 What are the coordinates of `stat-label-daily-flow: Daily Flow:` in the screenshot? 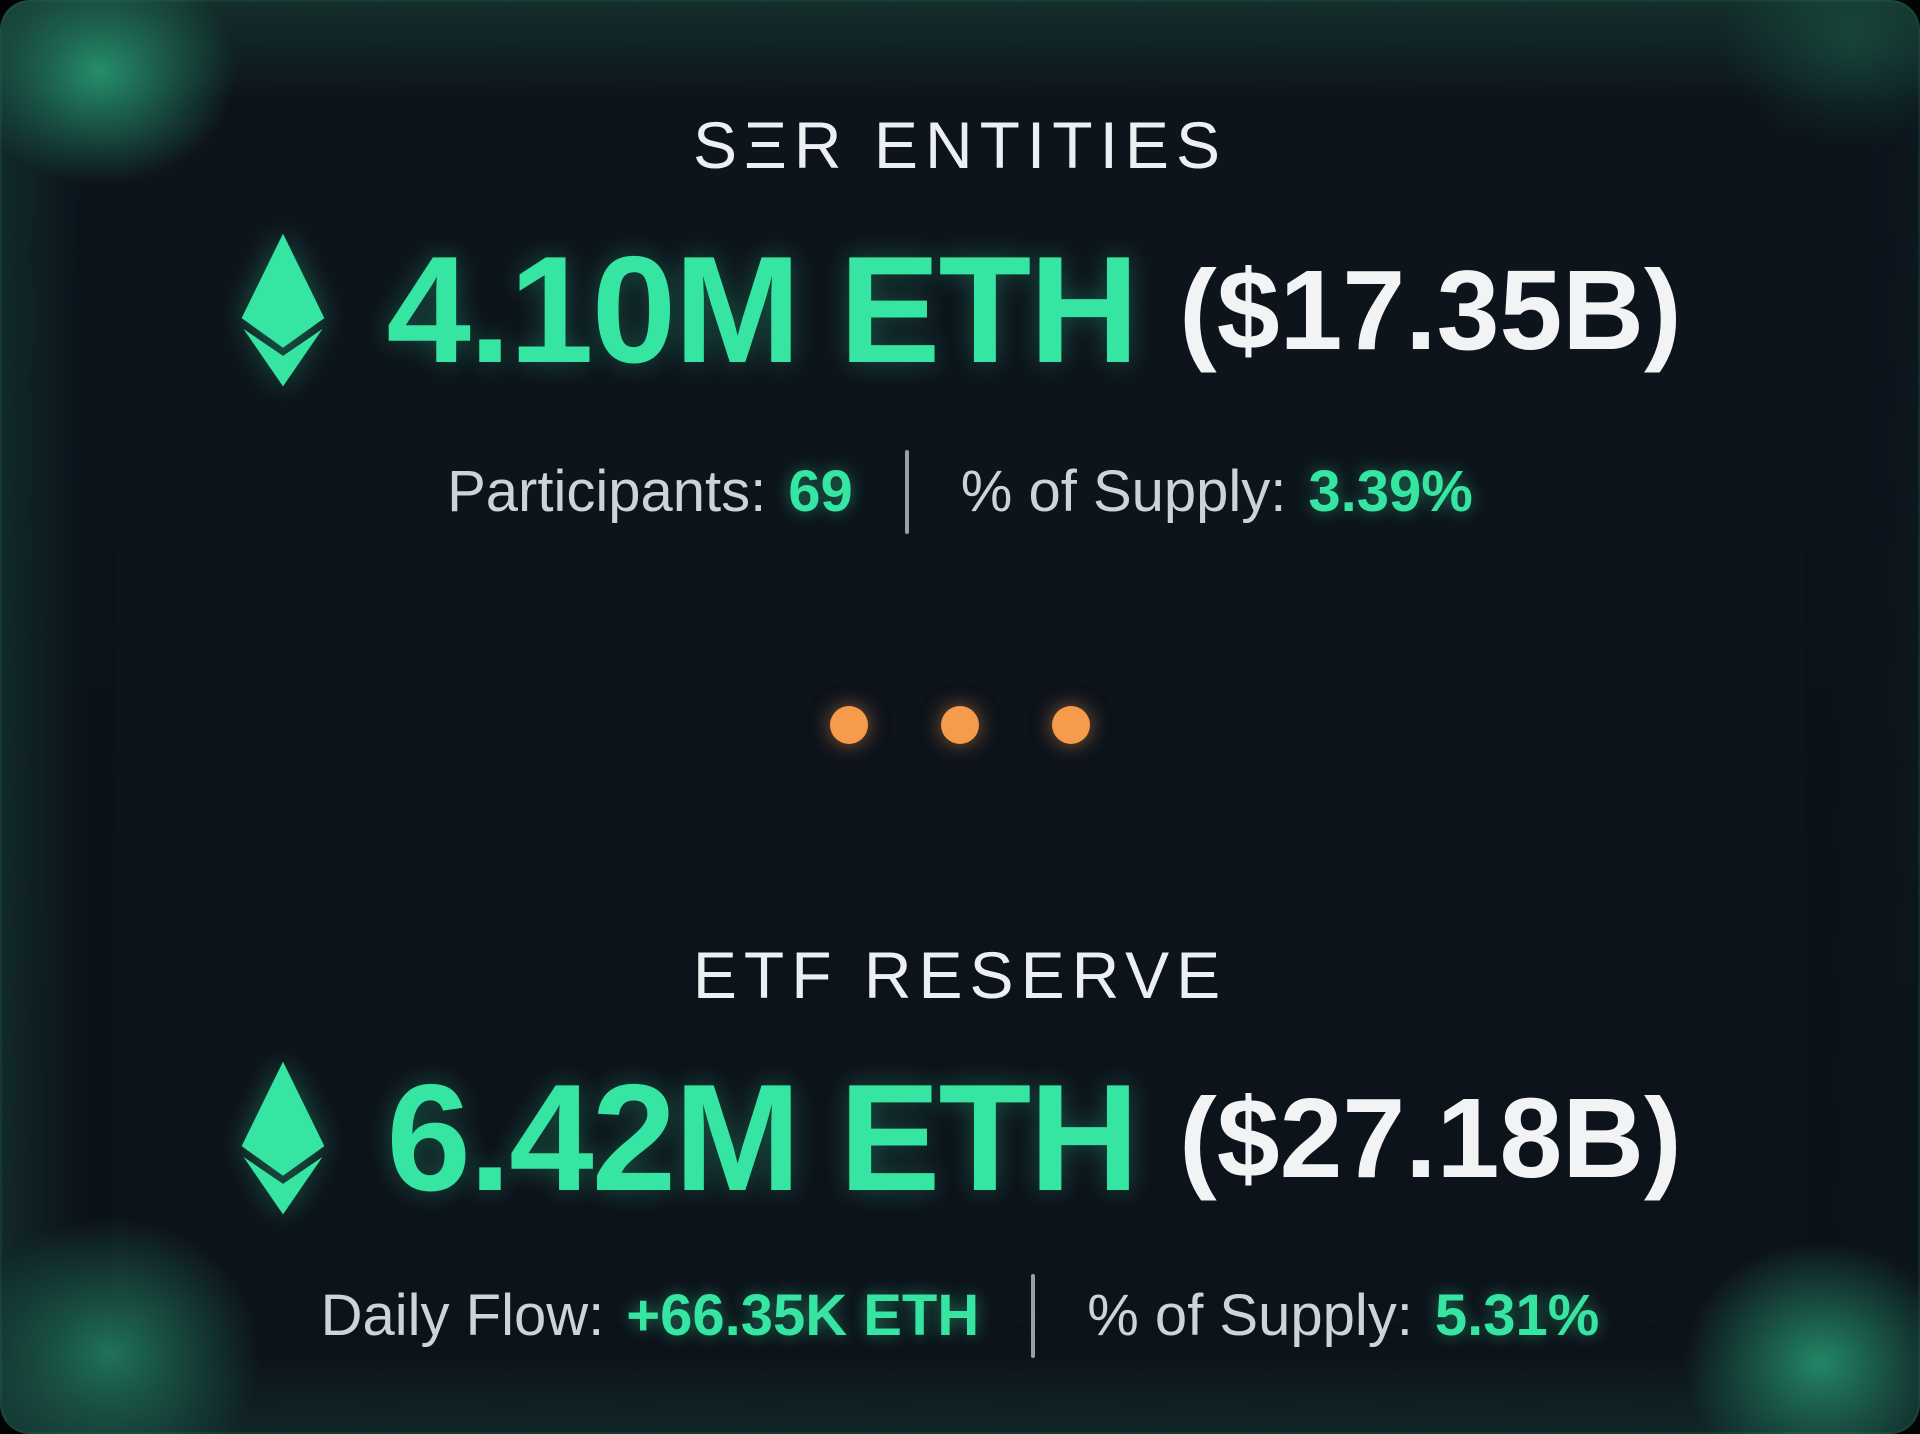 It's located at (462, 1315).